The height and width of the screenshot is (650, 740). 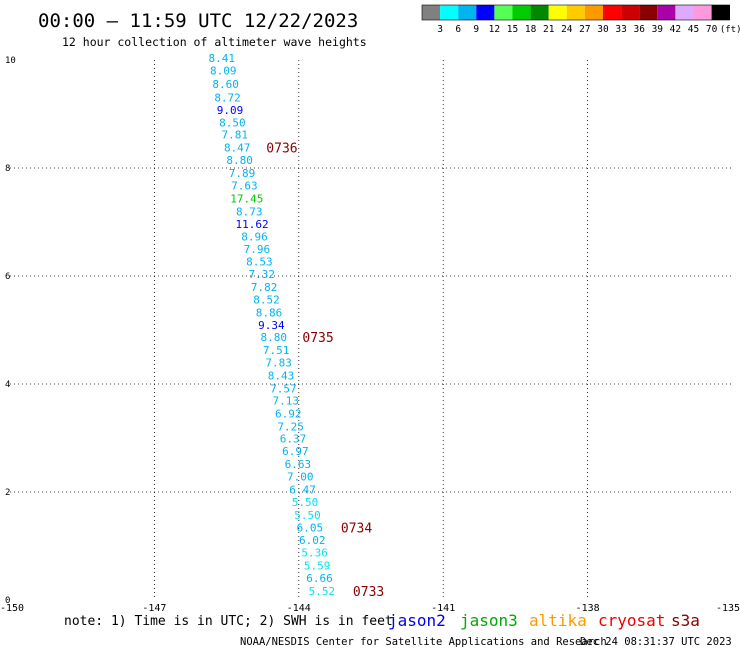 What do you see at coordinates (257, 249) in the screenshot?
I see `swh-value-label: 7.96` at bounding box center [257, 249].